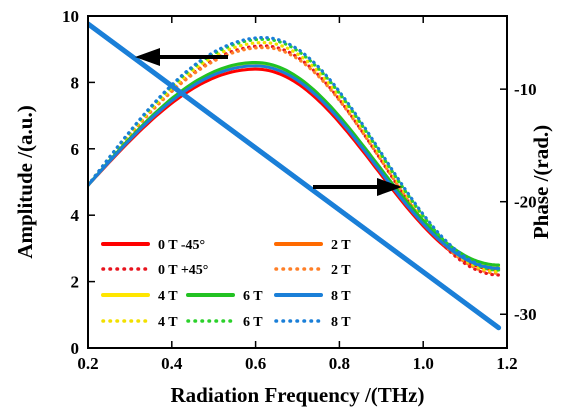 Image resolution: width=567 pixels, height=408 pixels. Describe the element at coordinates (25, 181) in the screenshot. I see `y-left-axis-title: Amplitude /(a.u.)` at that location.